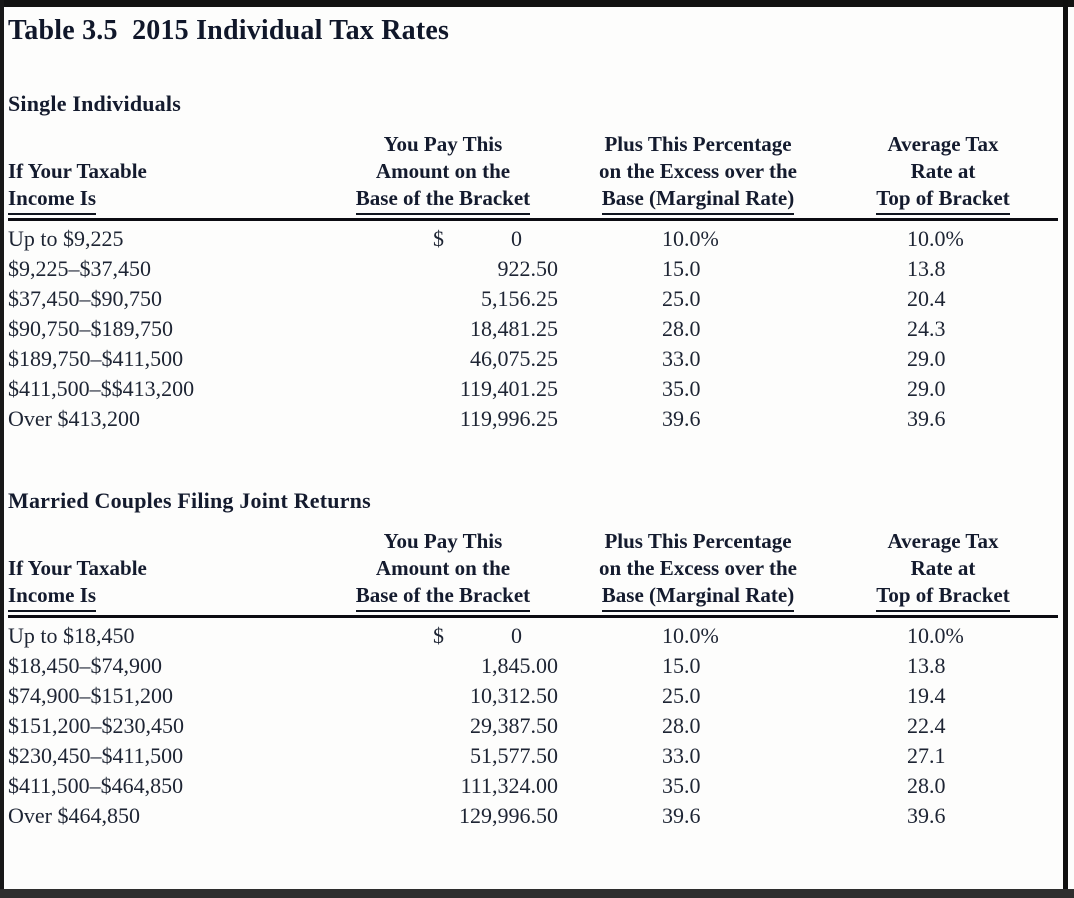 Image resolution: width=1074 pixels, height=898 pixels. What do you see at coordinates (926, 725) in the screenshot?
I see `average-rate-cell: 22.4` at bounding box center [926, 725].